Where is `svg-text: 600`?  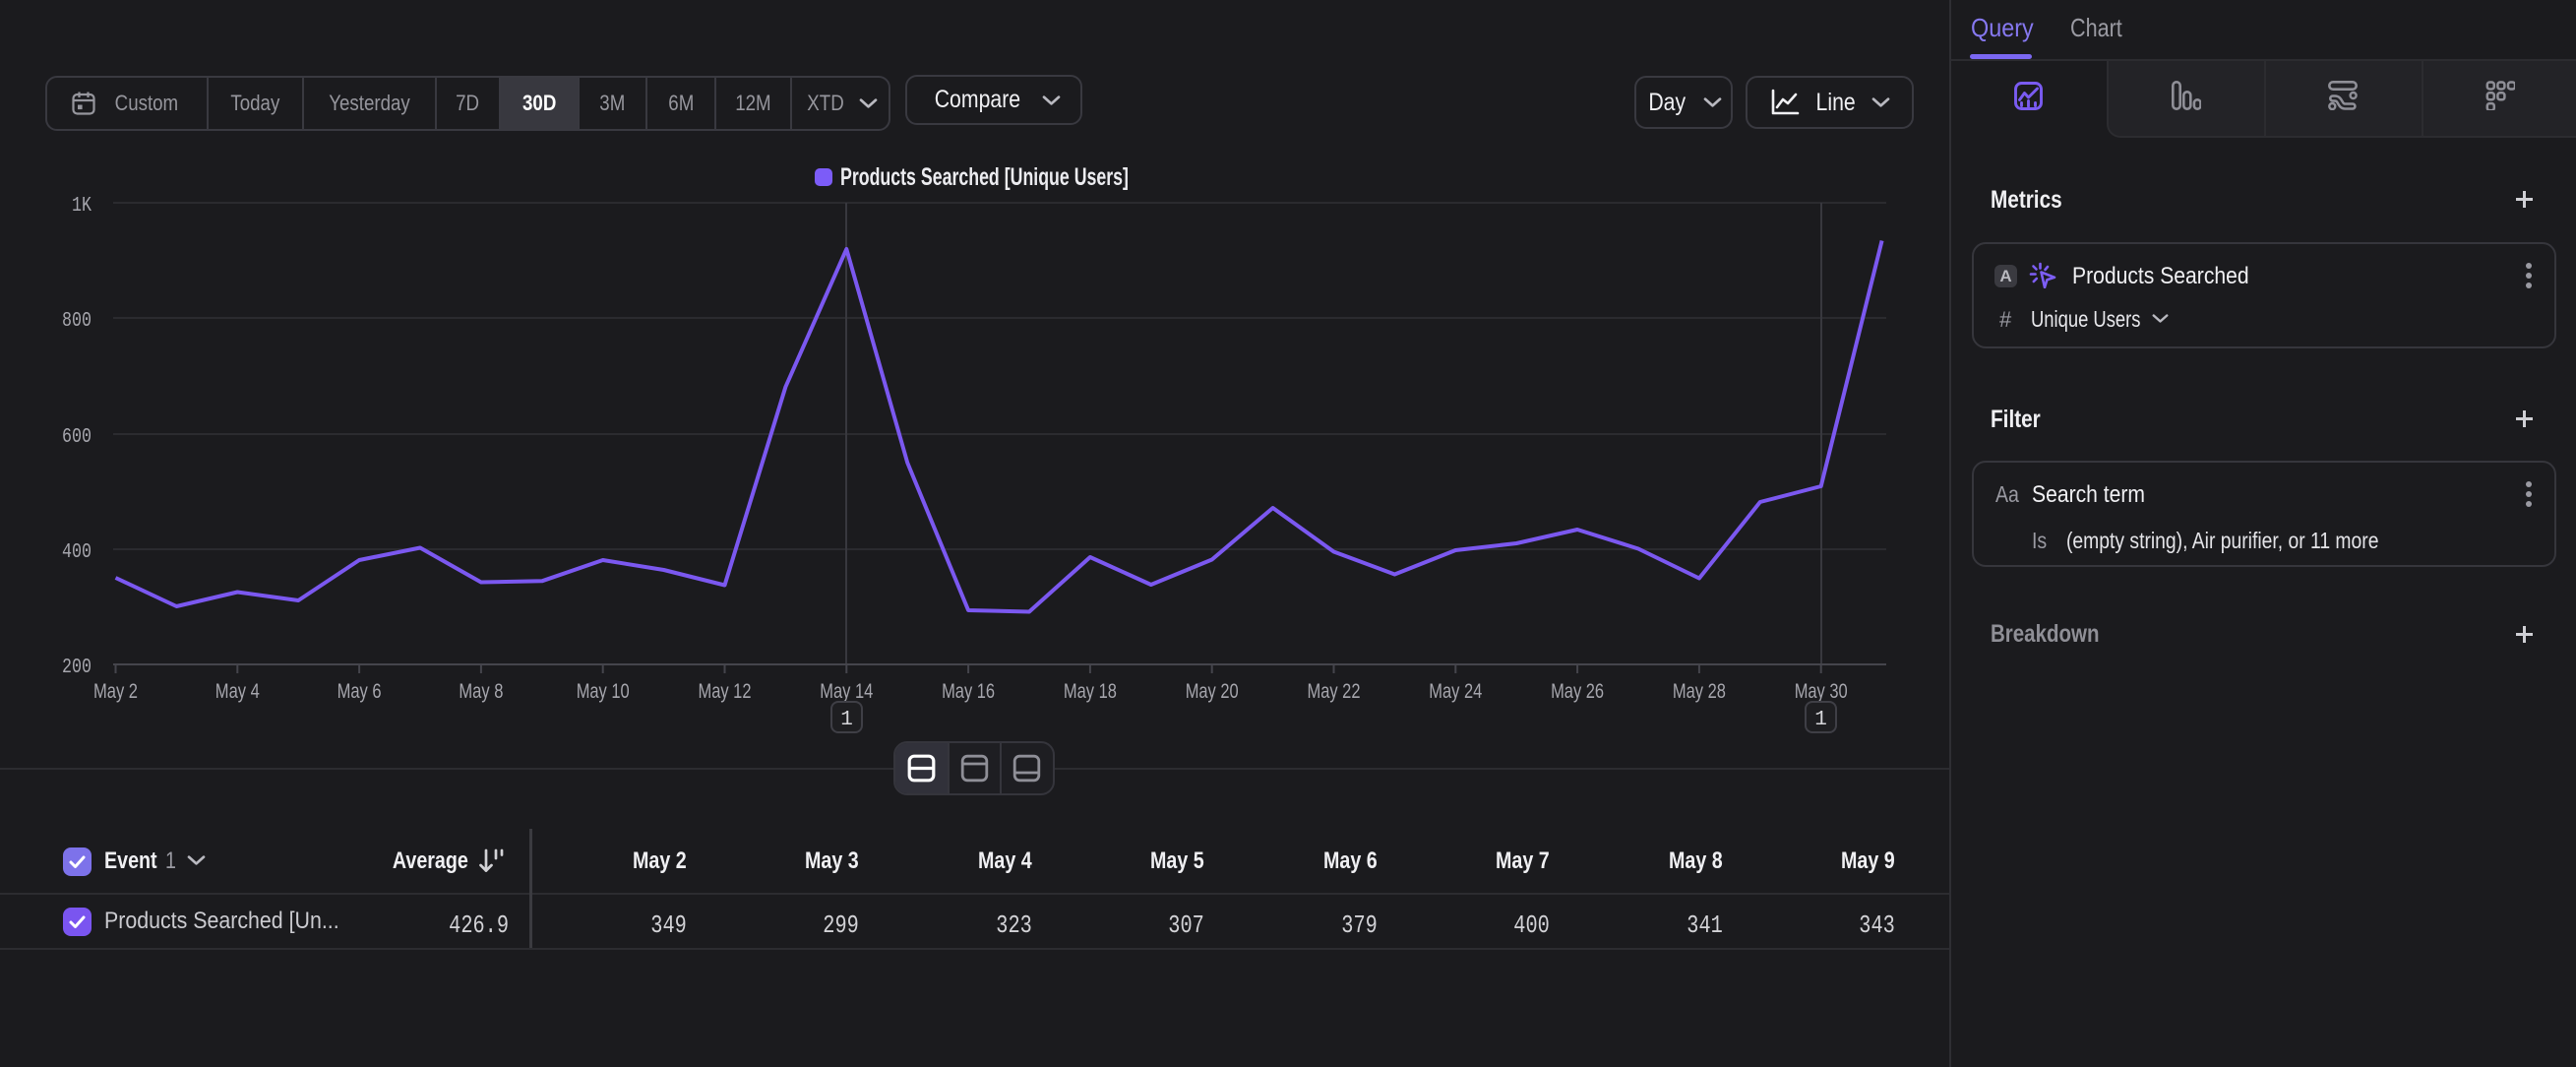 svg-text: 600 is located at coordinates (77, 438).